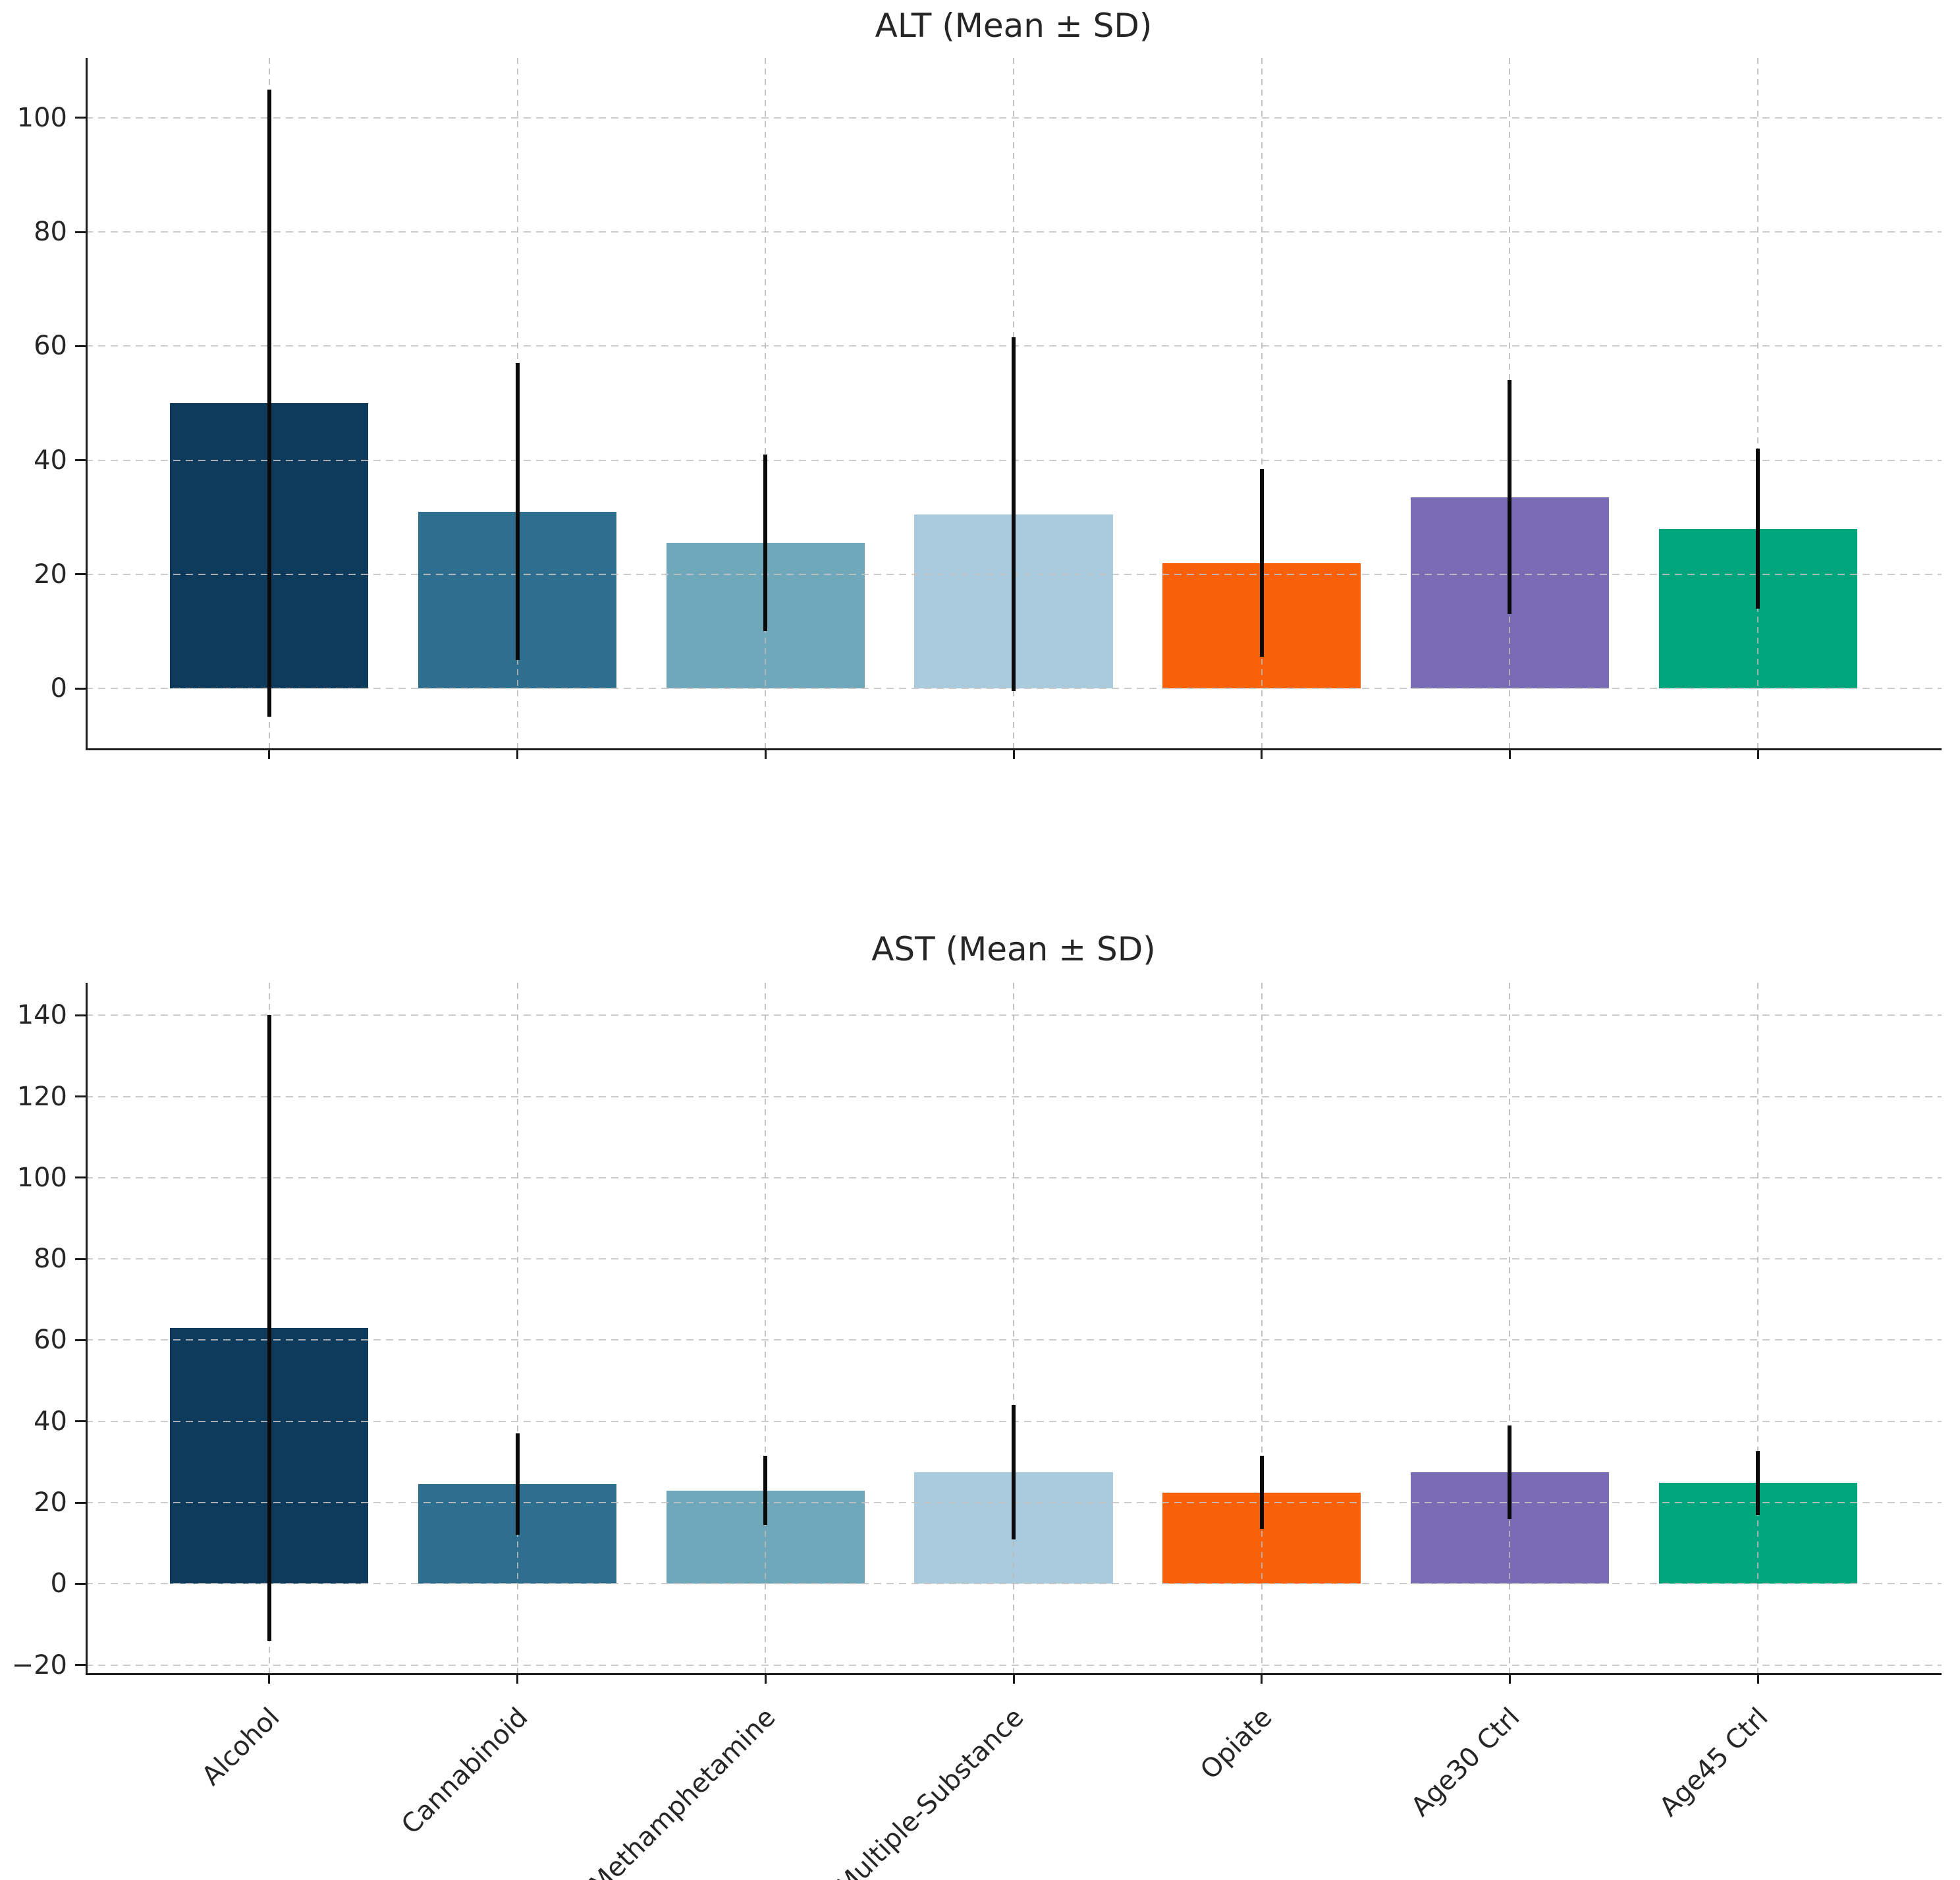 The width and height of the screenshot is (1960, 1880). What do you see at coordinates (41, 1096) in the screenshot?
I see `y-tick-label: 120` at bounding box center [41, 1096].